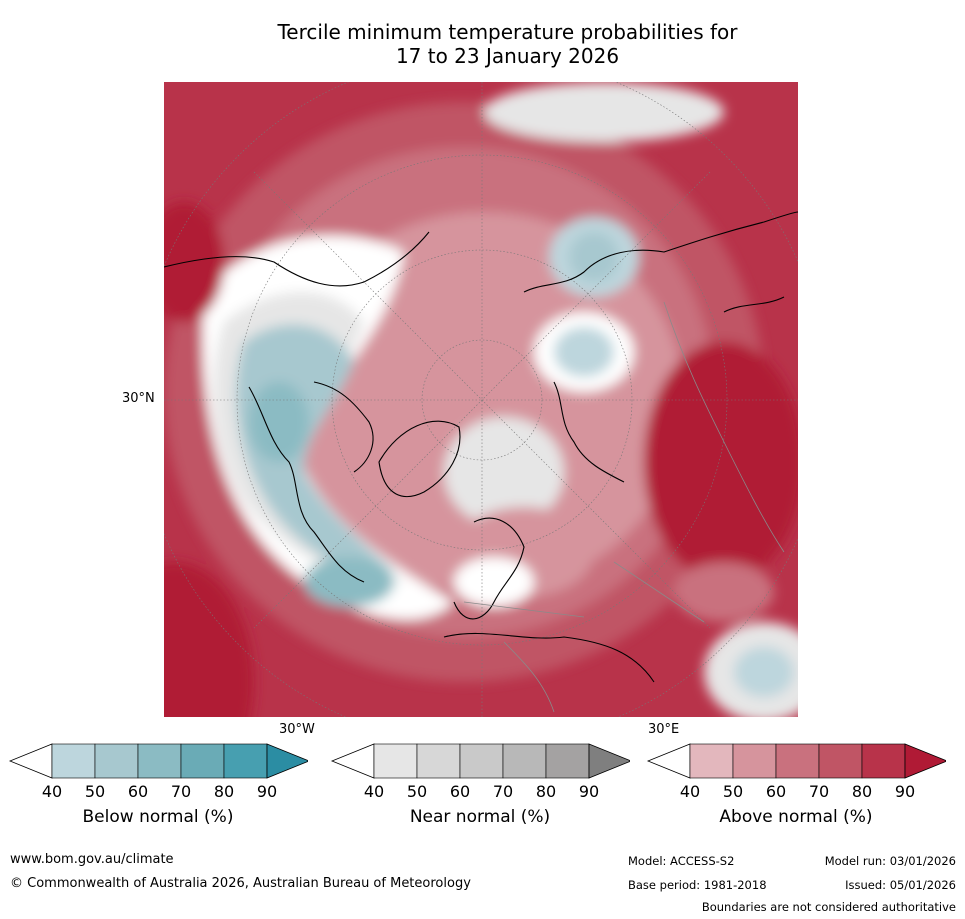 Image resolution: width=965 pixels, height=919 pixels. What do you see at coordinates (900, 885) in the screenshot?
I see `issued-text: Issued: 05/01/2026` at bounding box center [900, 885].